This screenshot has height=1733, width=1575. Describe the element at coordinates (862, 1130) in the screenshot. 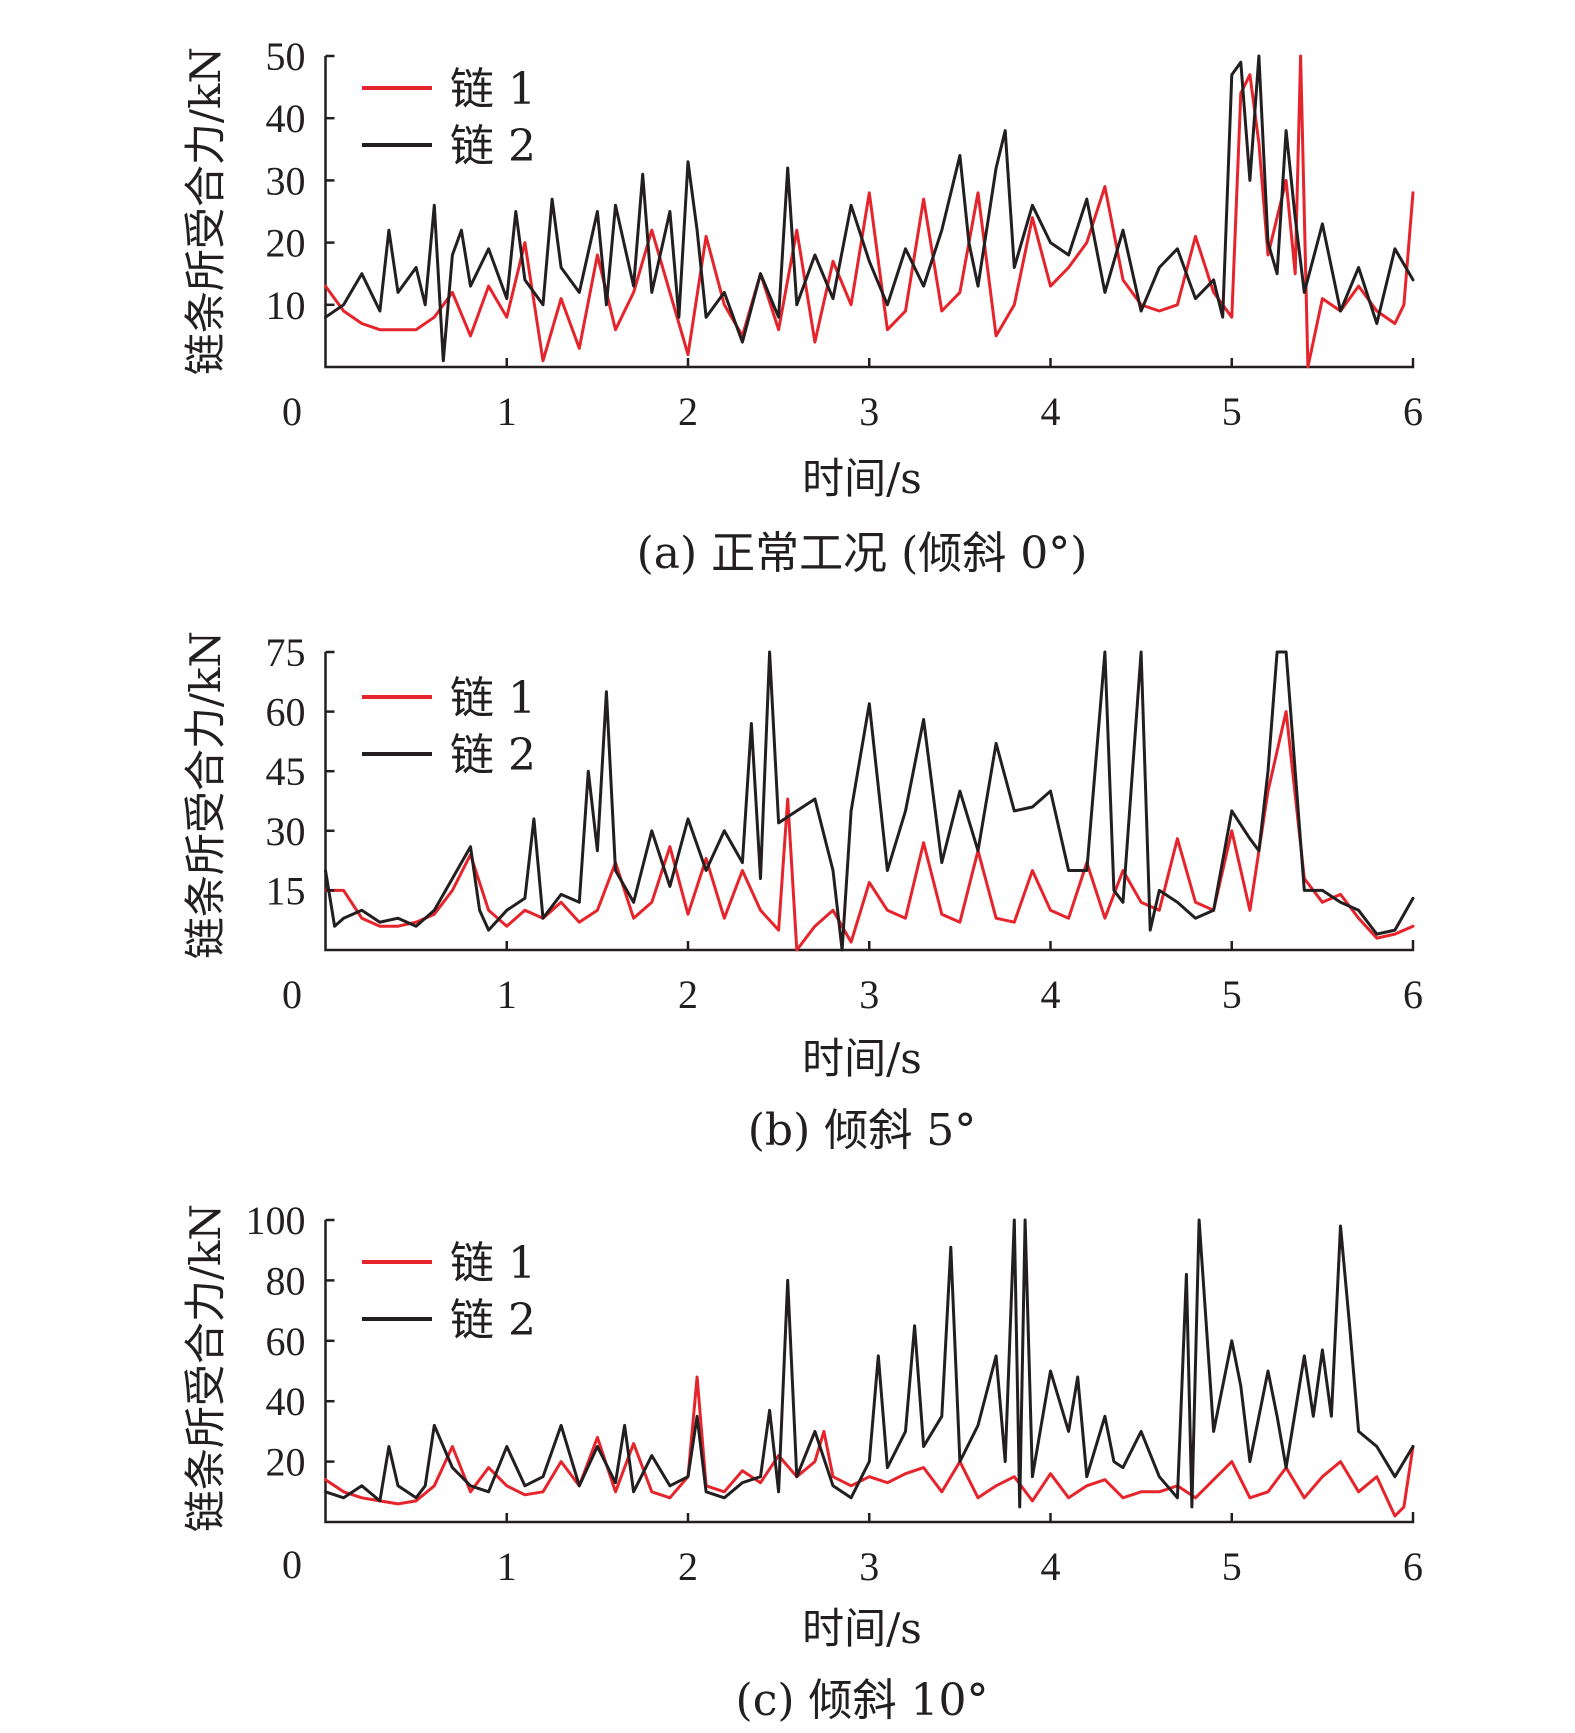

I see `chart-caption: (b) 倾斜 5°` at that location.